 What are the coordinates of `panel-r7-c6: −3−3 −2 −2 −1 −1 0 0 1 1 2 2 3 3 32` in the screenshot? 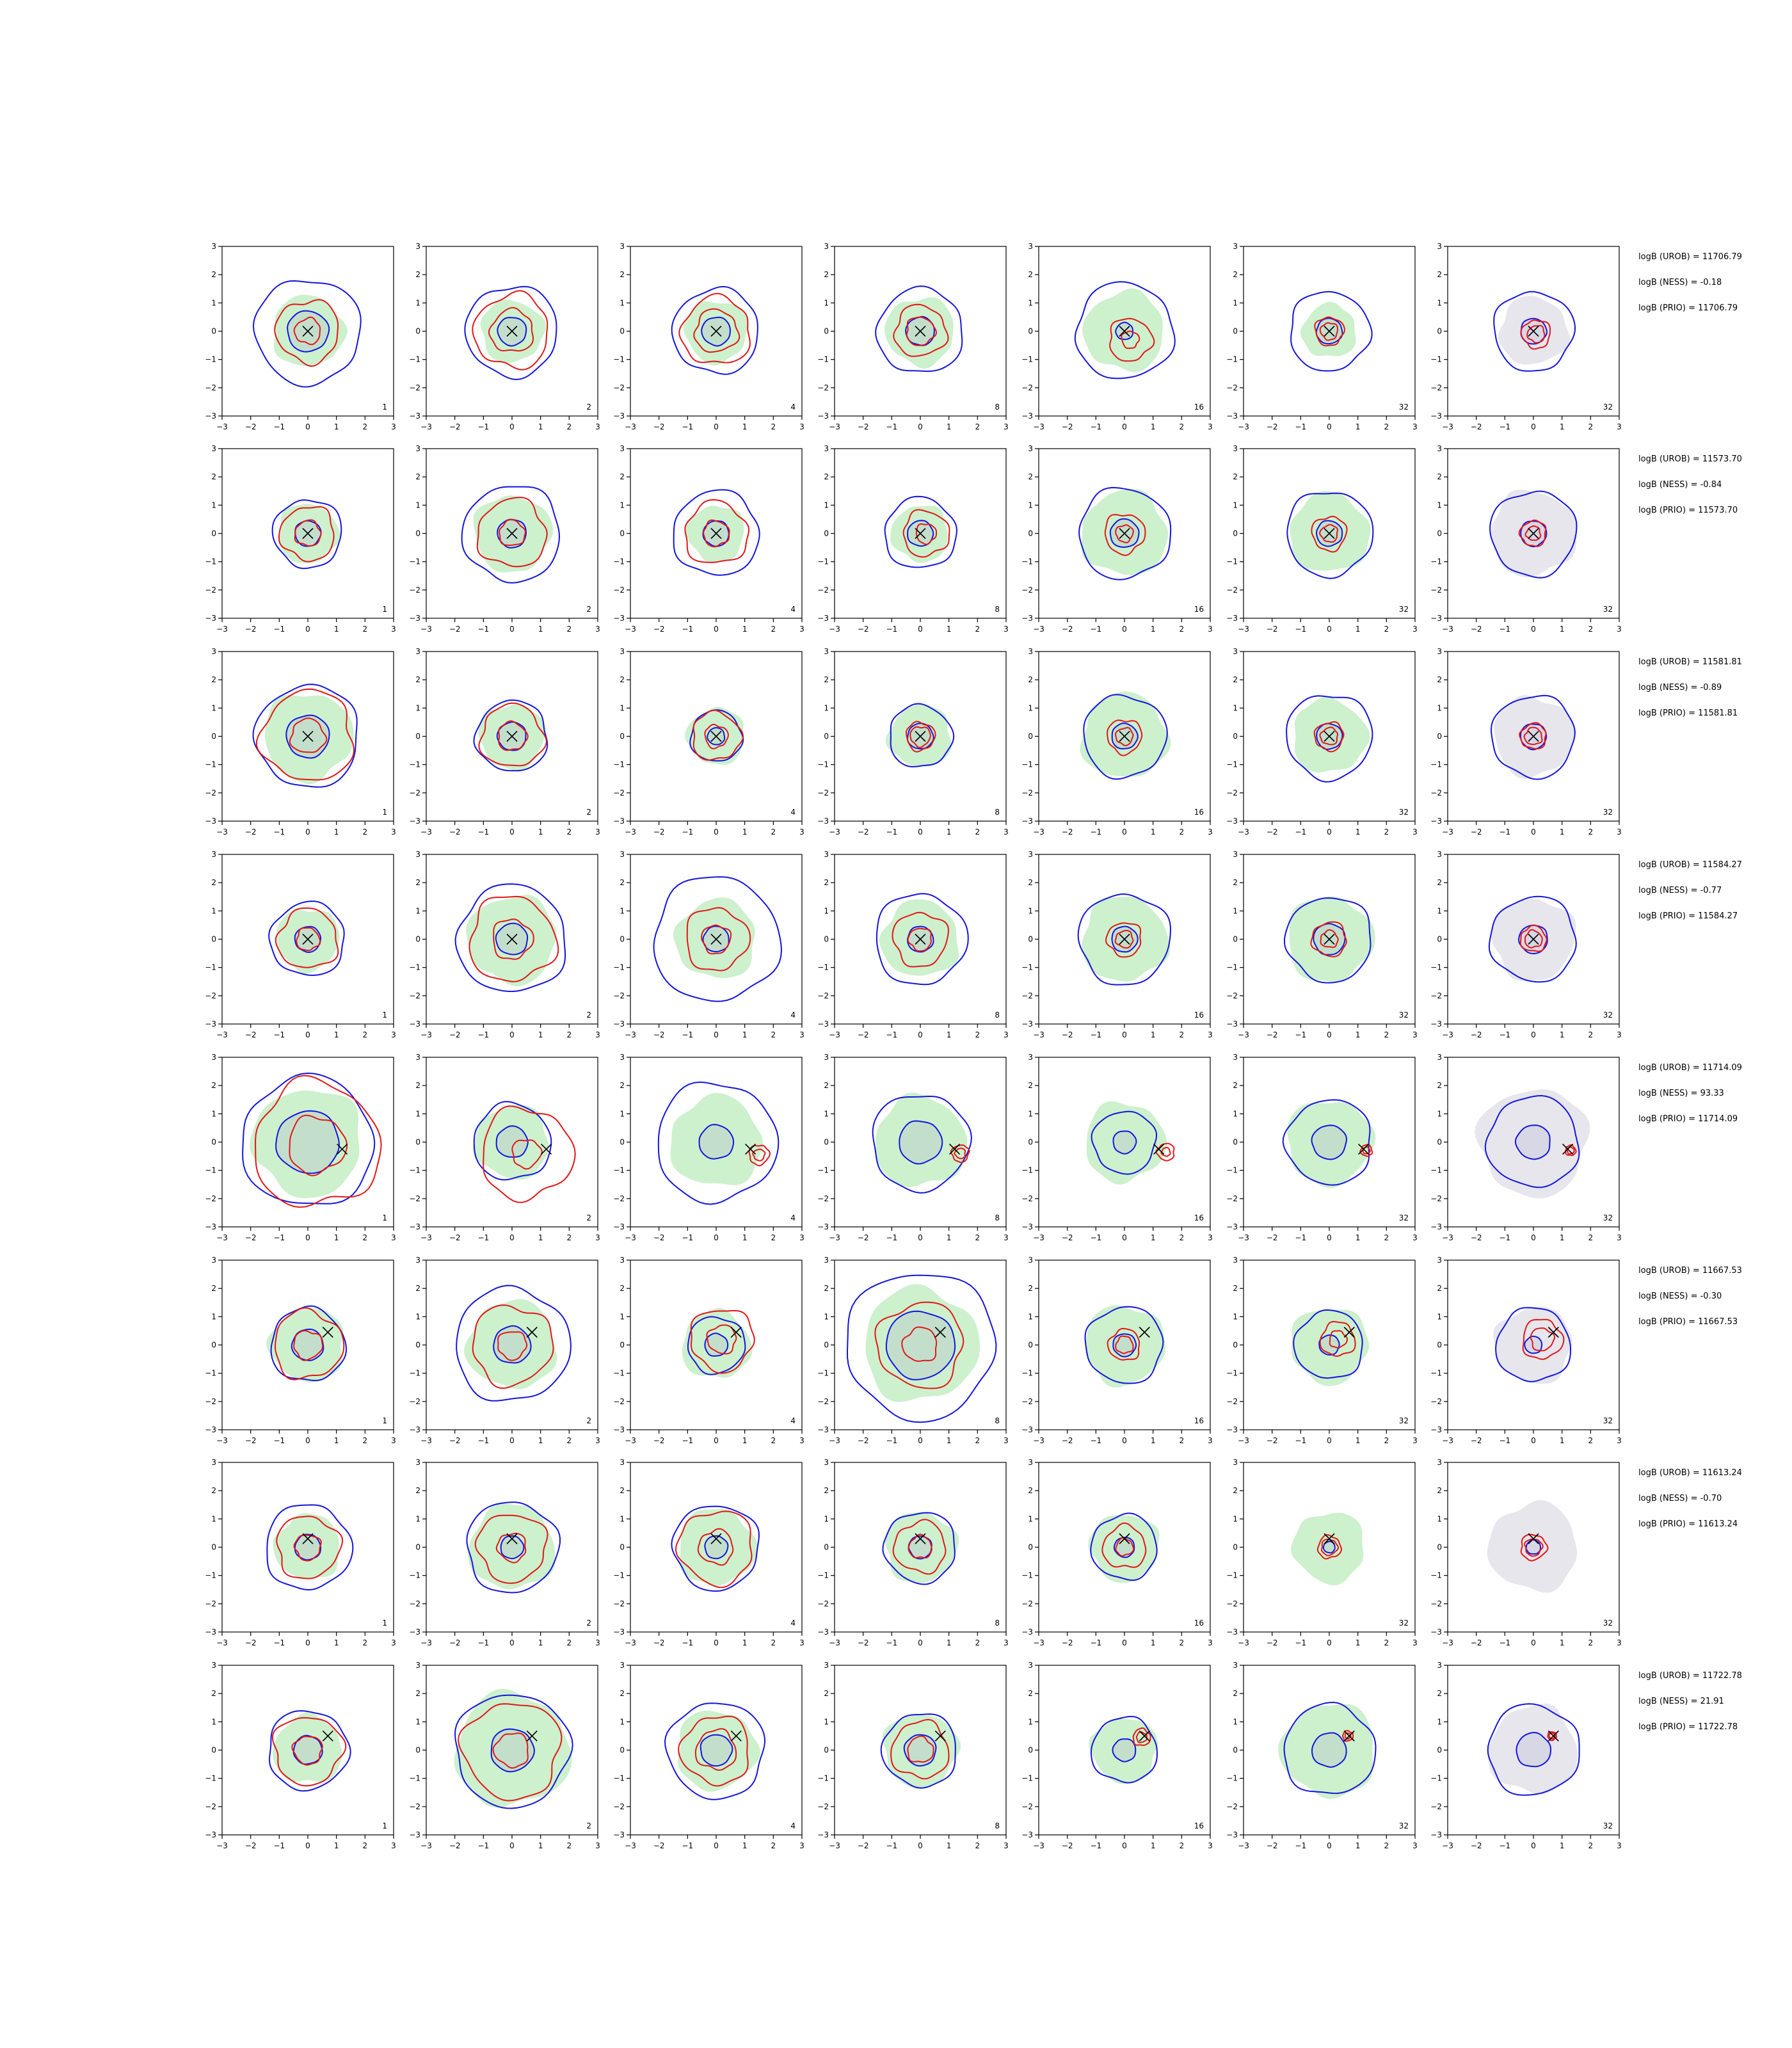 It's located at (1322, 1552).